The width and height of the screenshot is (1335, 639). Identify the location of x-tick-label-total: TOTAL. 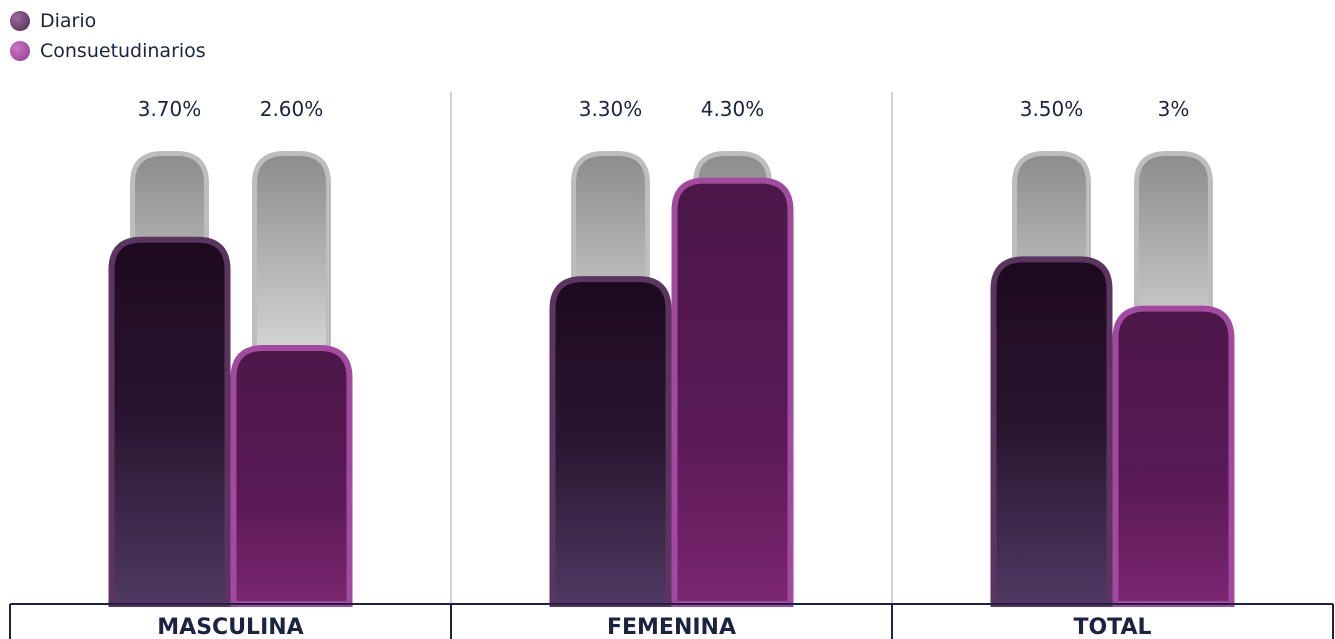
(1112, 627).